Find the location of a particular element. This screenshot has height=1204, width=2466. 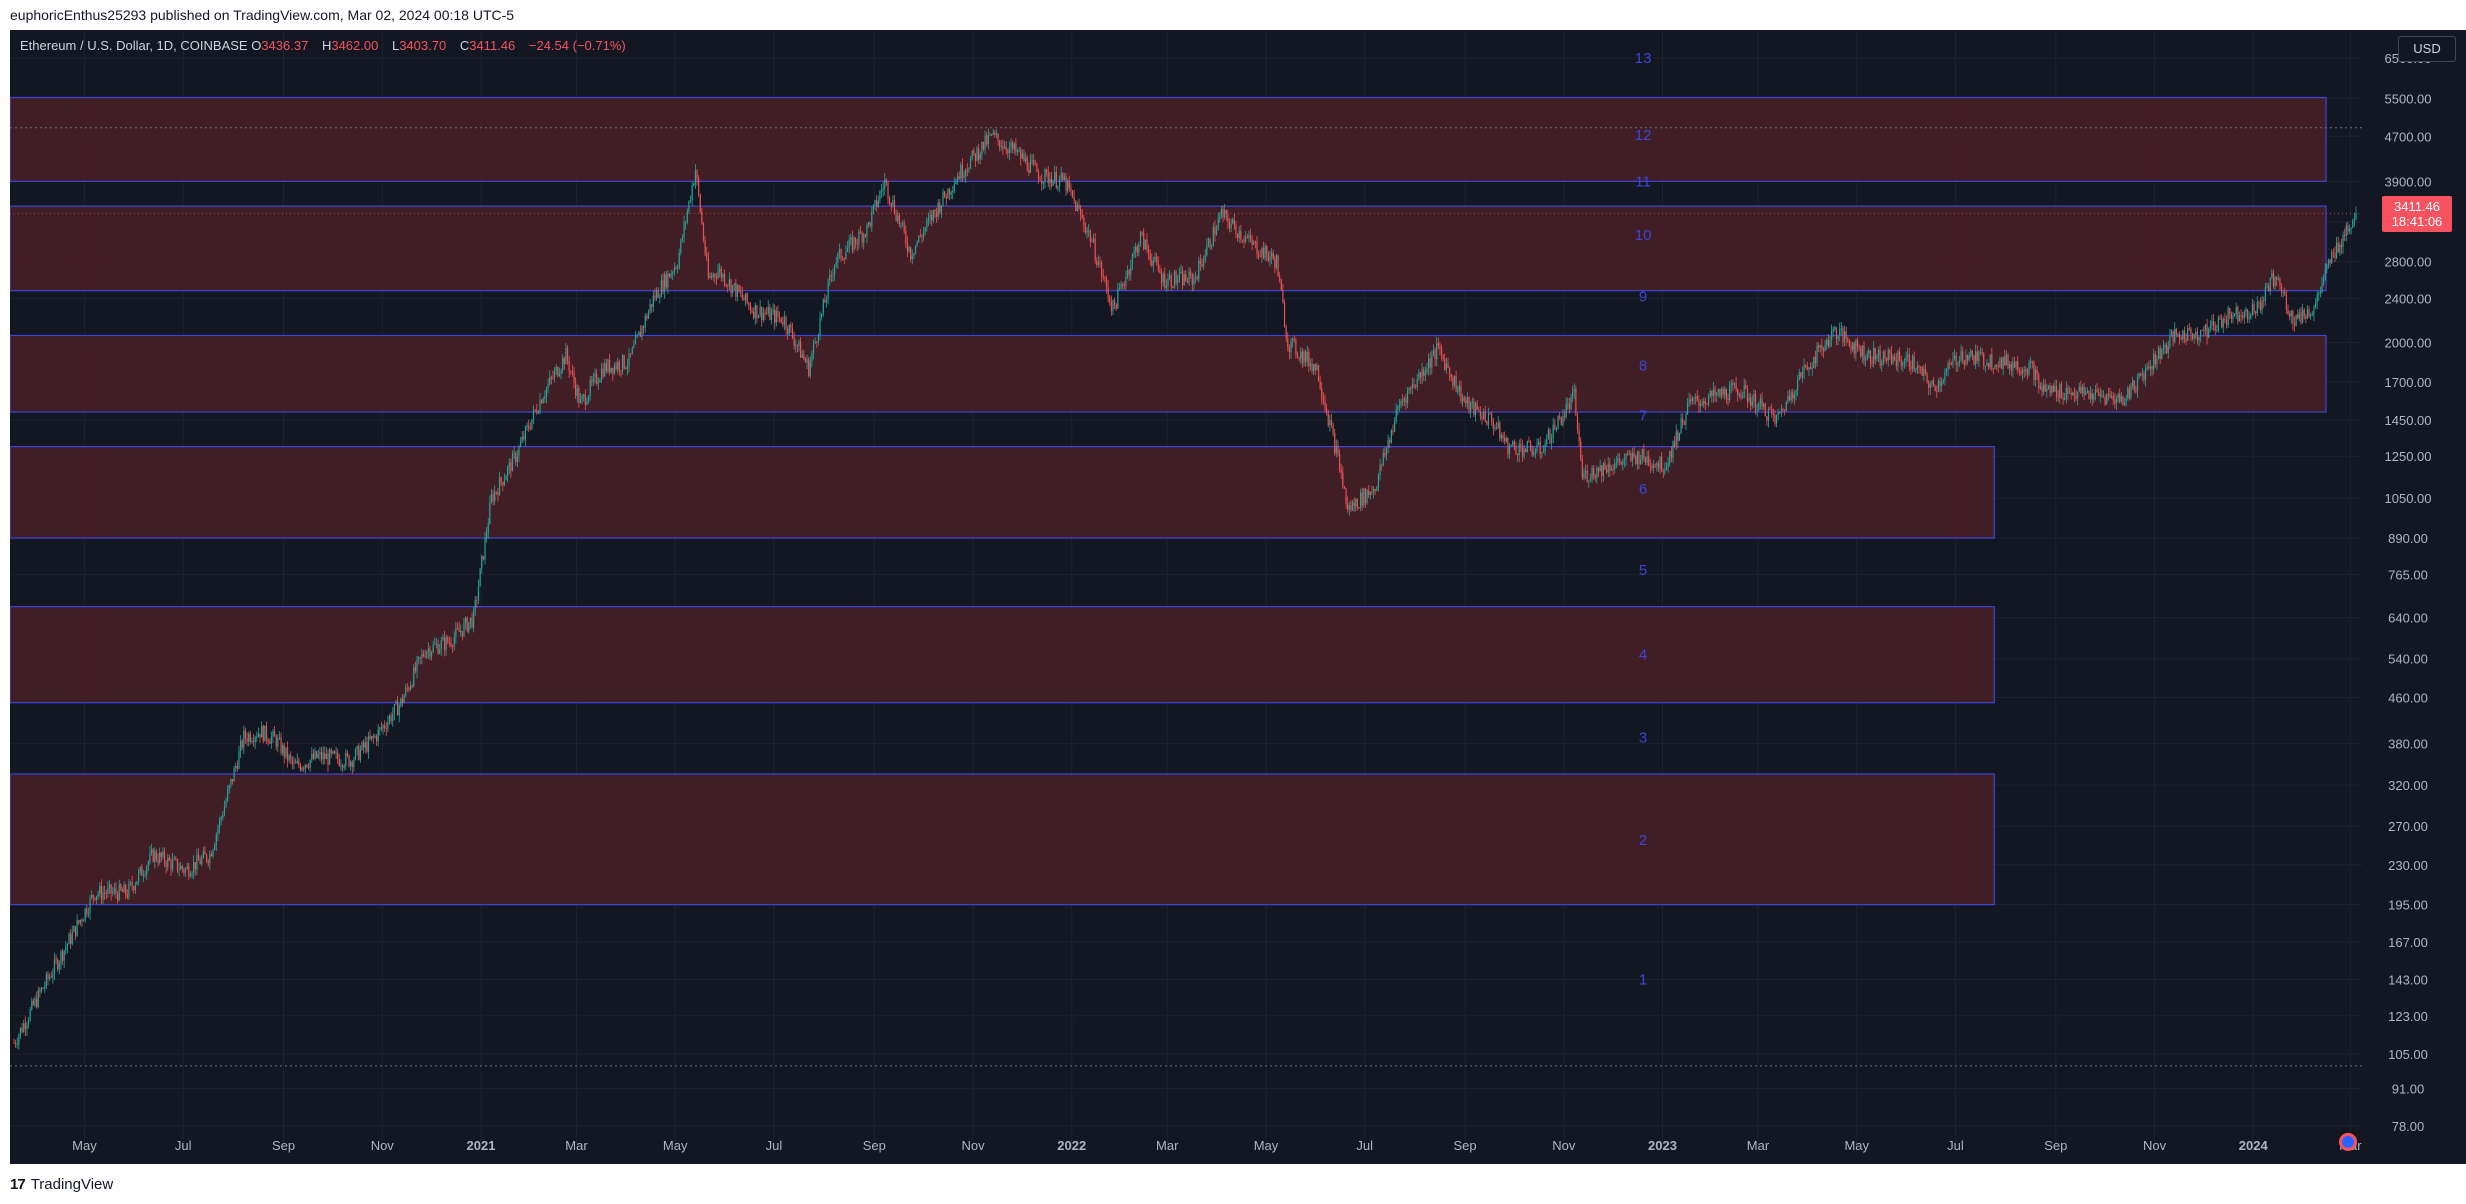

y-axis-tick-label: 2400.00 is located at coordinates (2408, 299).